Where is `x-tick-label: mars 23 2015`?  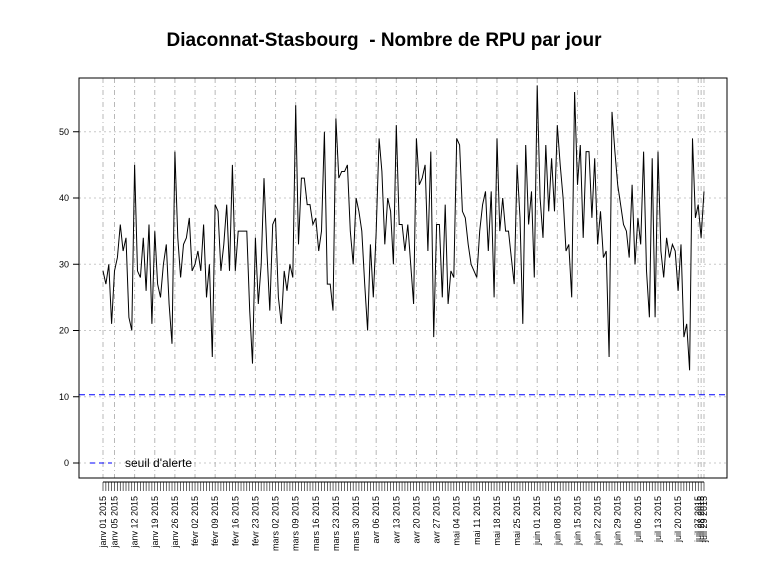 x-tick-label: mars 23 2015 is located at coordinates (336, 523).